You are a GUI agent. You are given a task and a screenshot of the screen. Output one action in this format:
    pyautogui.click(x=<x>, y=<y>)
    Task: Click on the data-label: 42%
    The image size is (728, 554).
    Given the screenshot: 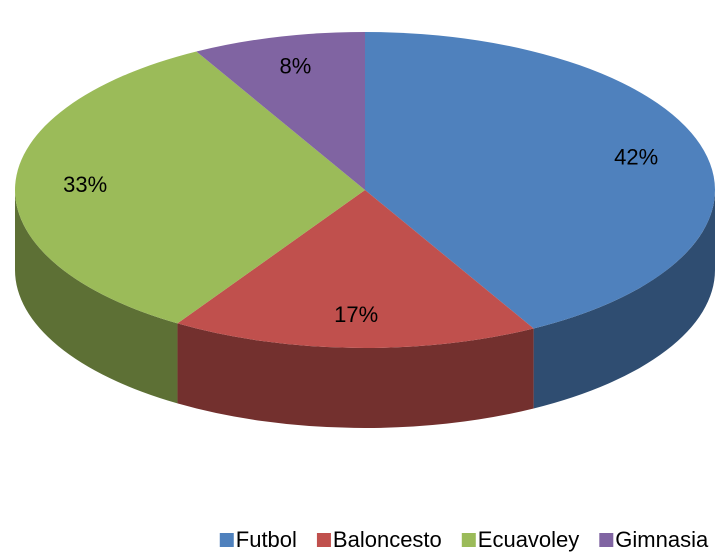 What is the action you would take?
    pyautogui.click(x=636, y=156)
    